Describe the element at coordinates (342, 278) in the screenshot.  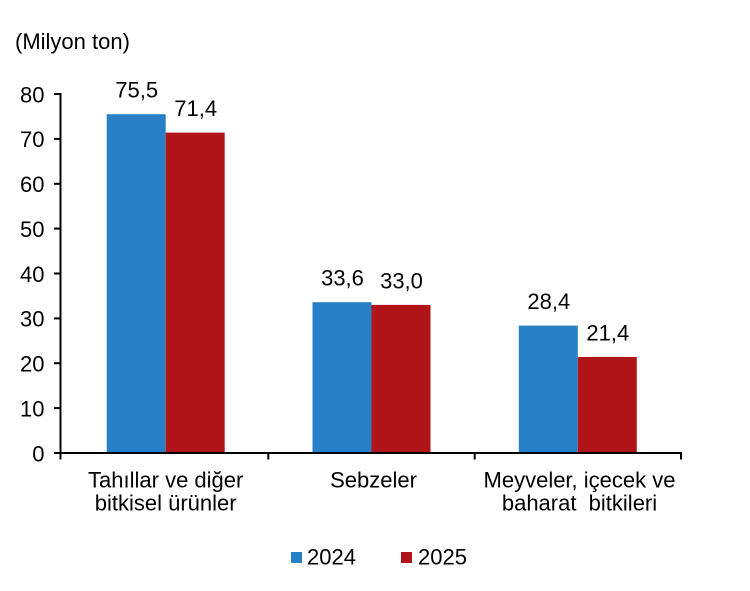
I see `svg-text: 33,6` at that location.